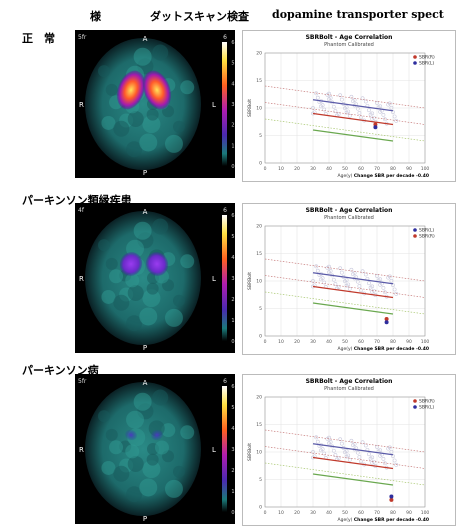 This screenshot has width=473, height=530. What do you see at coordinates (224, 449) in the screenshot?
I see `color-scale-bar` at bounding box center [224, 449].